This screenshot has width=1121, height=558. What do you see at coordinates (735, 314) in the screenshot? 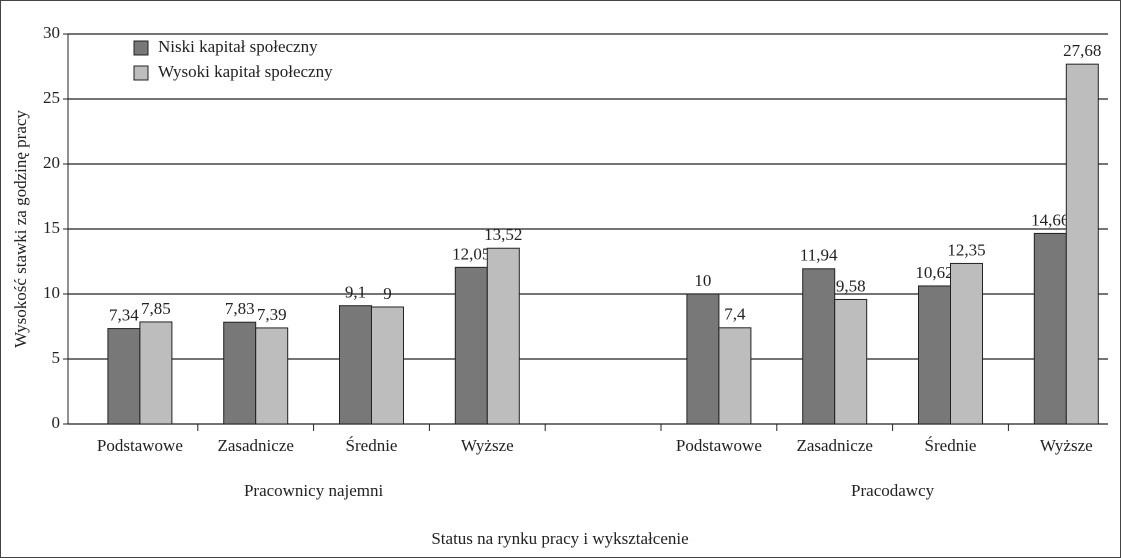
I see `data-label: 7,4` at bounding box center [735, 314].